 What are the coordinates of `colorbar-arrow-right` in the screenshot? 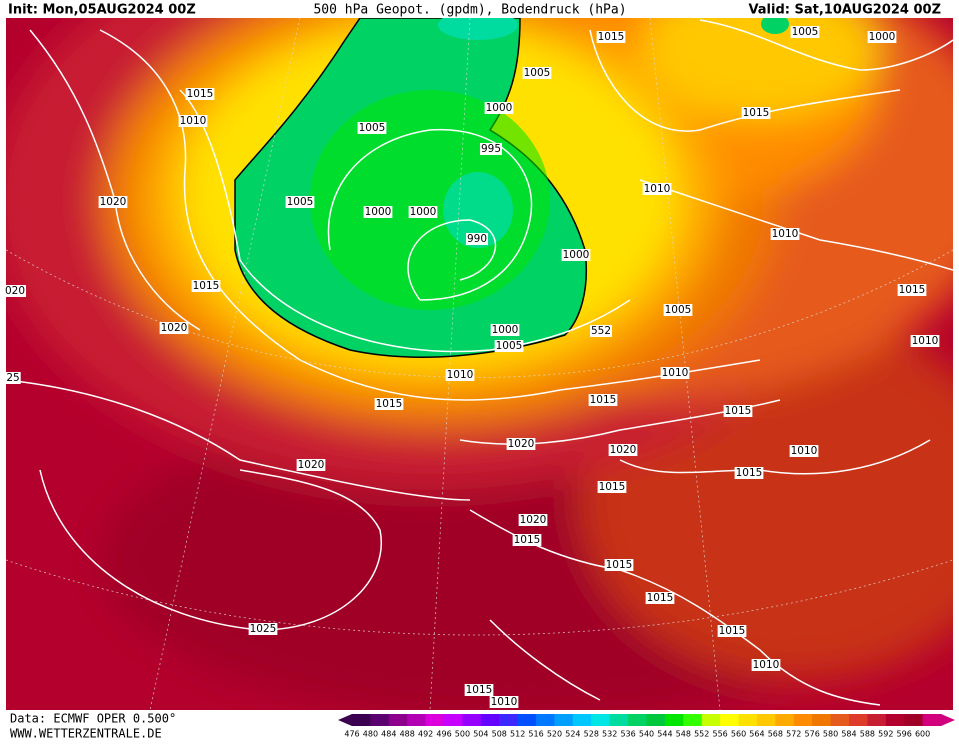 It's located at (948, 720).